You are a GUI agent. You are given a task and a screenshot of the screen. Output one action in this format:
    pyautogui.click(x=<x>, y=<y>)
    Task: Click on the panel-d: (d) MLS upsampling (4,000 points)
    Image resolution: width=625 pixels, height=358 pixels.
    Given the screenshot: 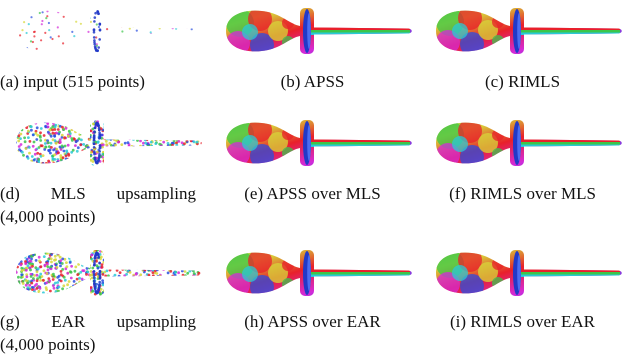 What is the action you would take?
    pyautogui.click(x=102, y=169)
    